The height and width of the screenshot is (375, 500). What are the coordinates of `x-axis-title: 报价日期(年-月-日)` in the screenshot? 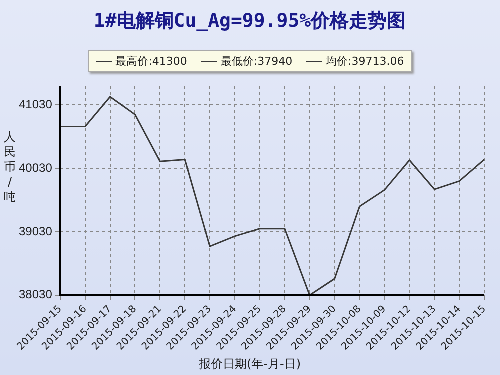 It's located at (250, 364).